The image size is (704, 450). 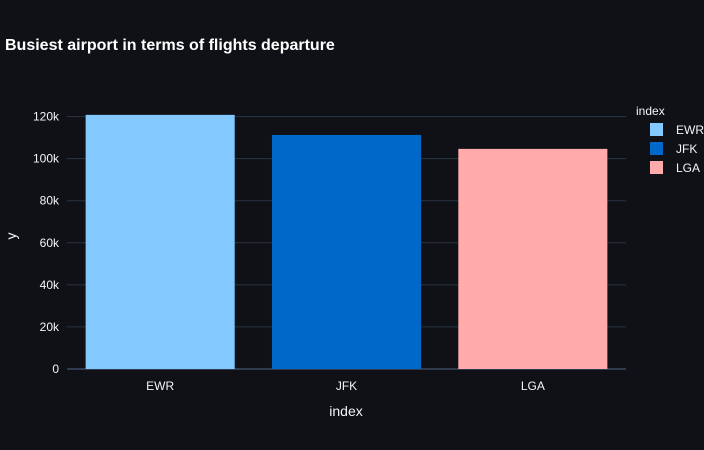 I want to click on bar-lga, so click(x=533, y=258).